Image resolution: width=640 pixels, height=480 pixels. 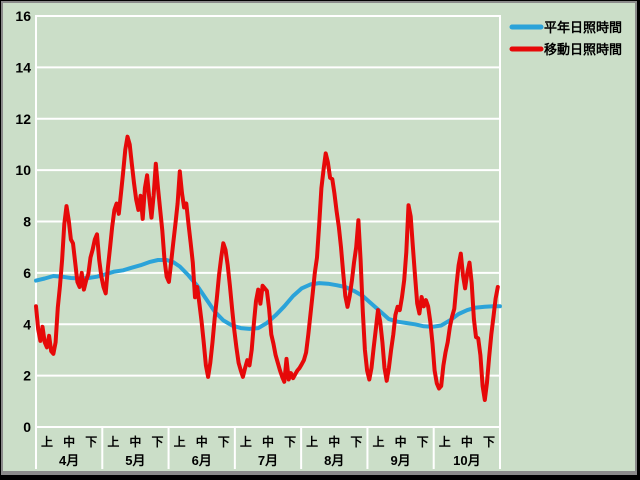 I want to click on normal-sunshine-line, so click(x=268, y=294).